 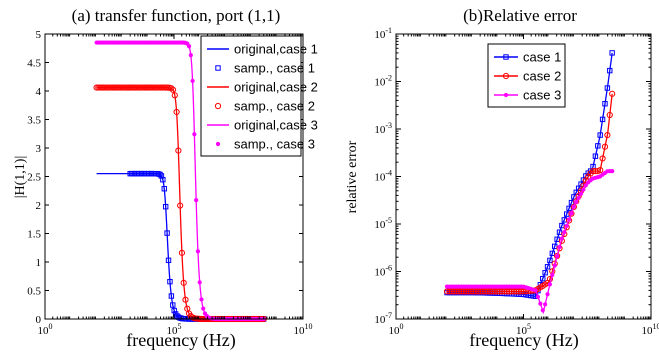 I want to click on a-ytick-label-4: 2, so click(x=39, y=206).